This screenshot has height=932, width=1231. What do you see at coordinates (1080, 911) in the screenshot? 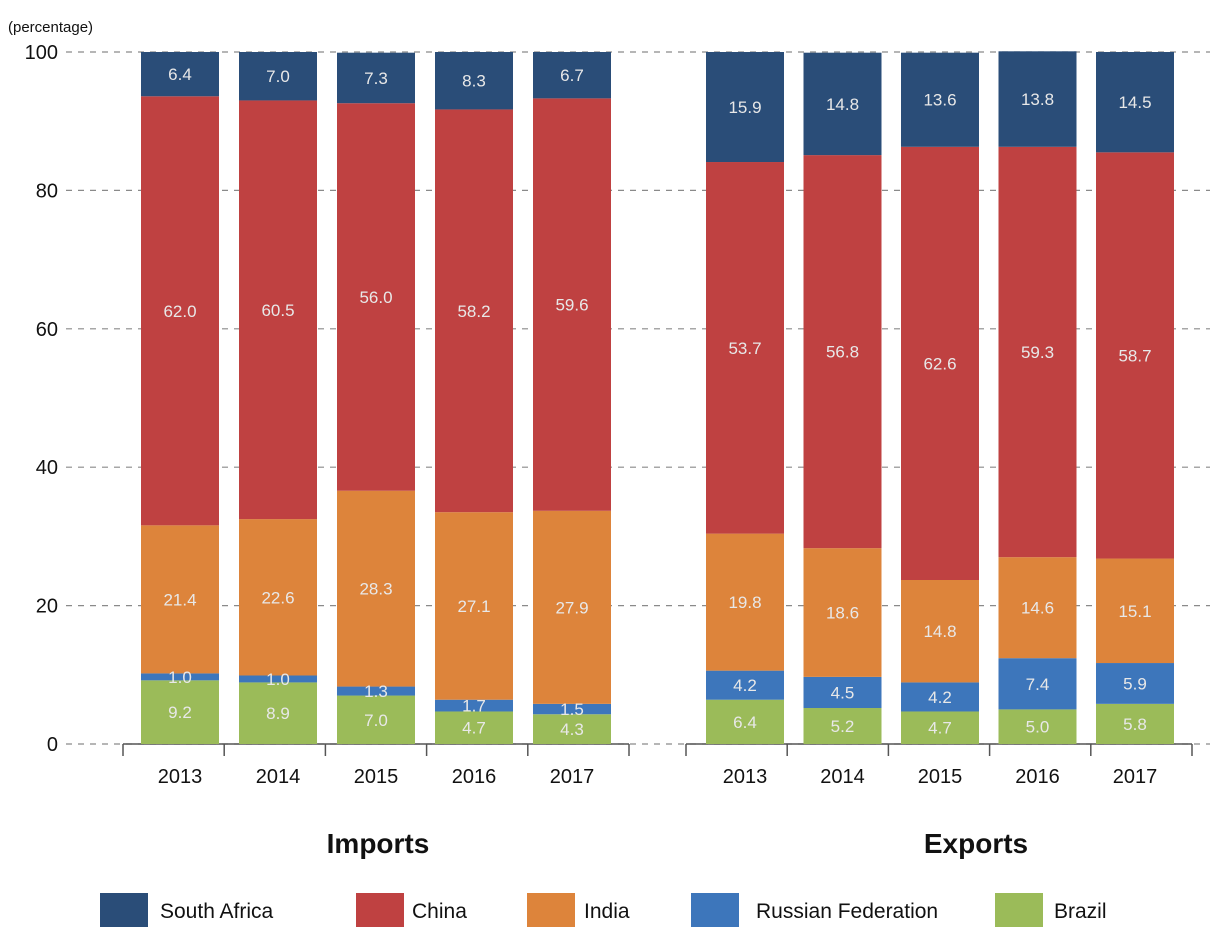
I see `legend-label: Brazil` at bounding box center [1080, 911].